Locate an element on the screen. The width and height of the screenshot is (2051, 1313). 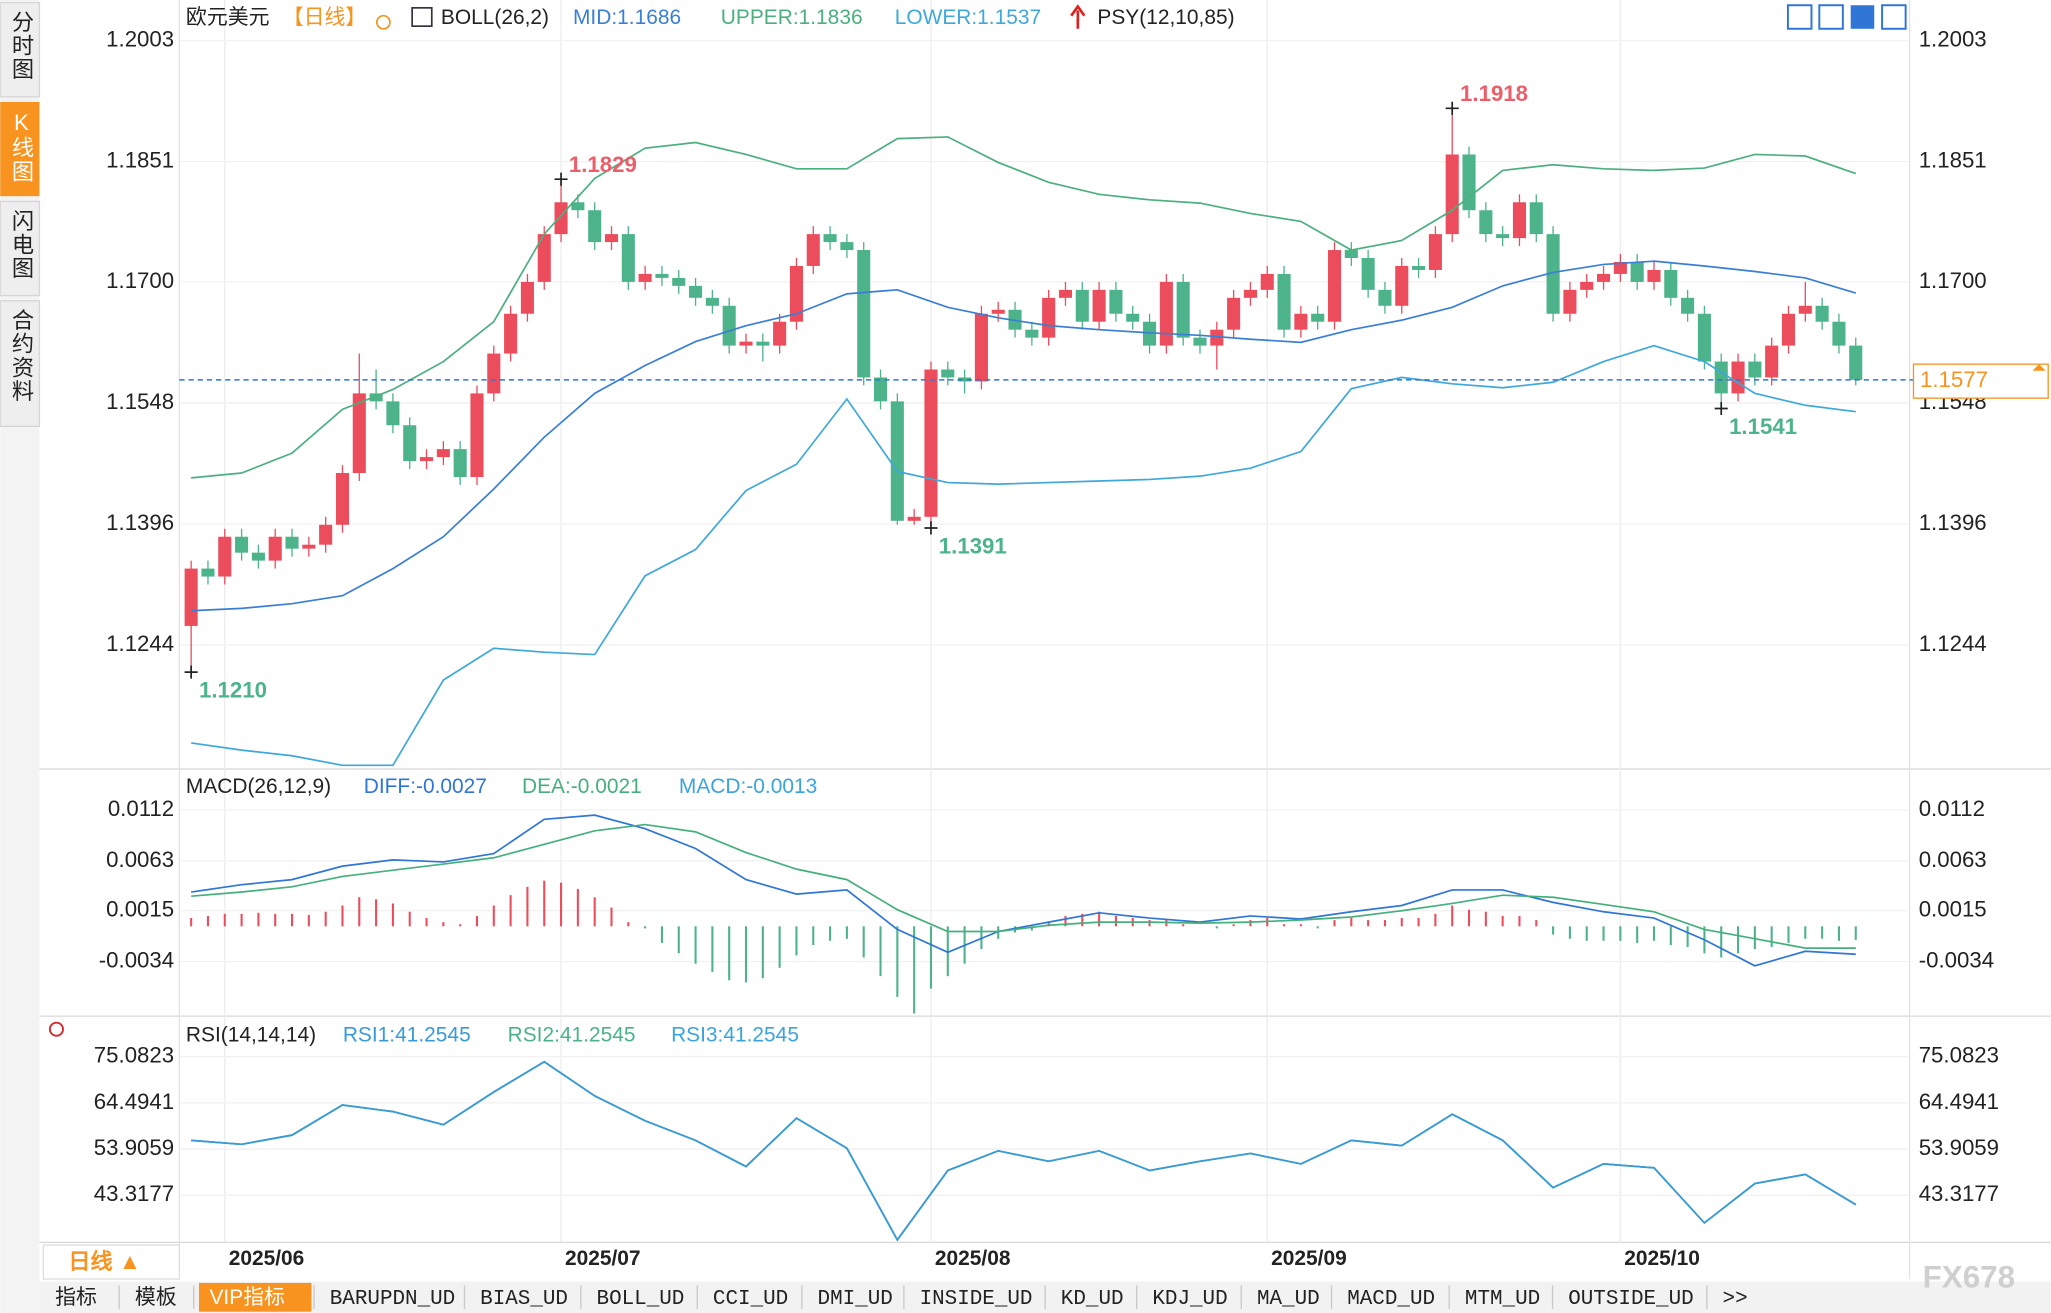
y-tick-label-right: 1.1244 is located at coordinates (1953, 643).